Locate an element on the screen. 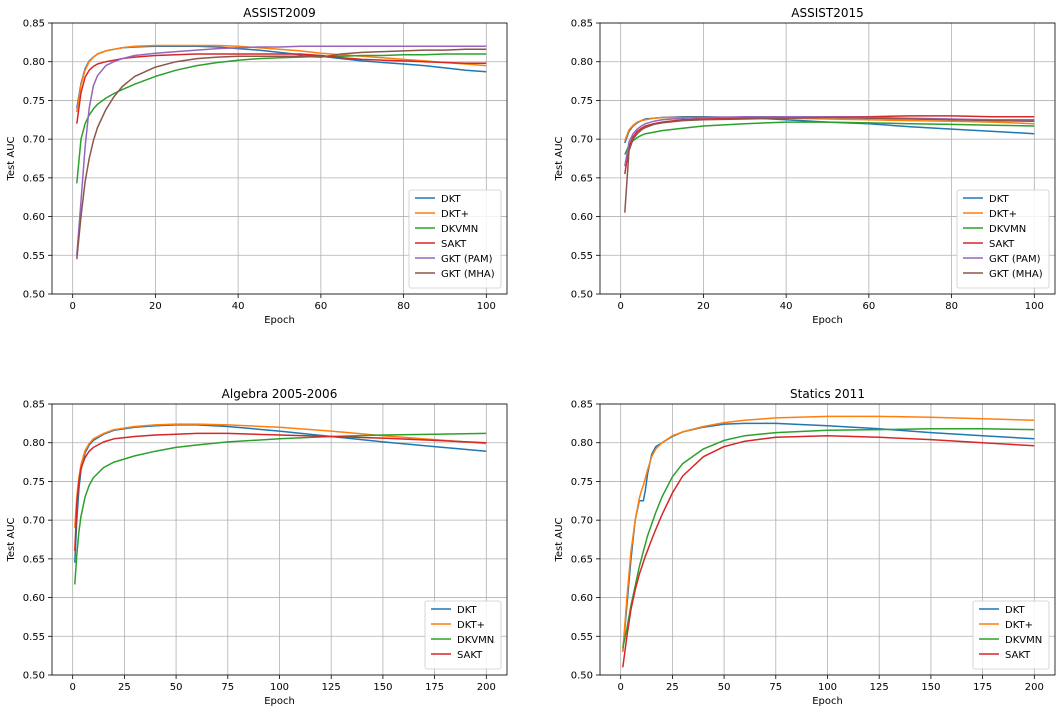 This screenshot has height=713, width=1062. chart-title: Statics 2011 is located at coordinates (827, 394).